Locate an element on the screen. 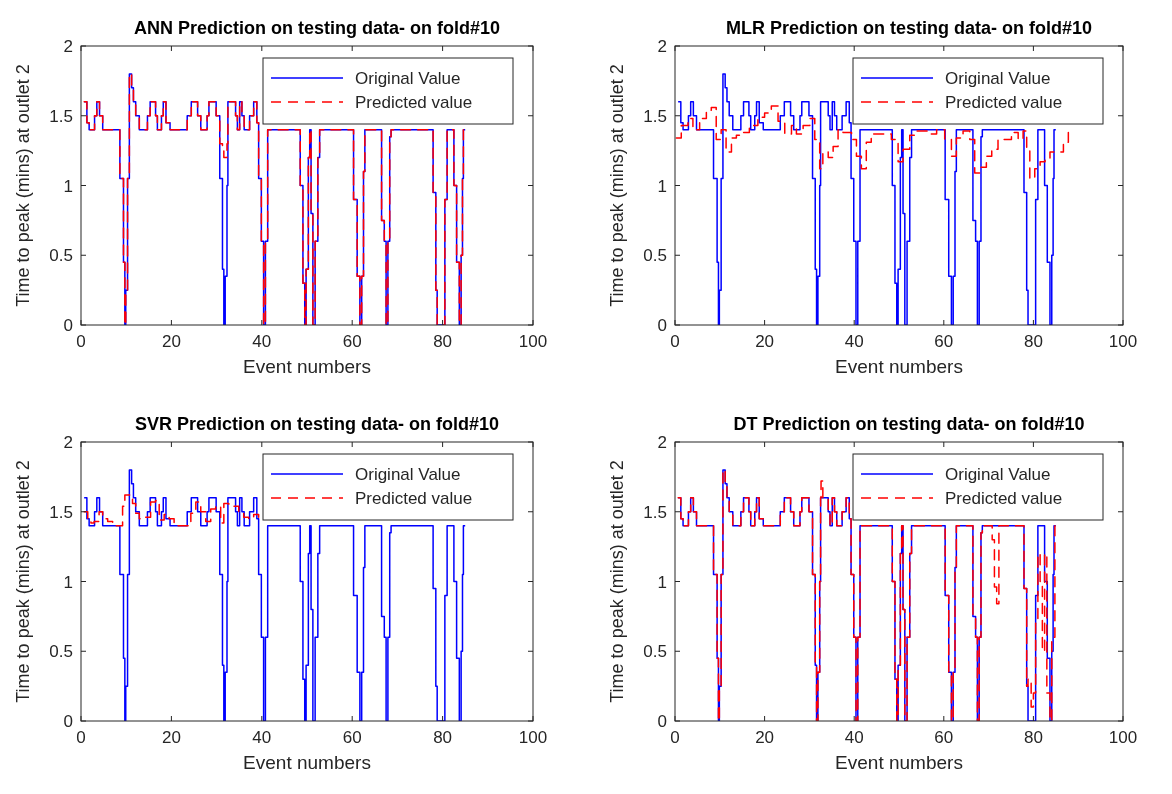 The width and height of the screenshot is (1172, 794). chart-title: SVR Prediction on testing data- on fold#10 is located at coordinates (317, 424).